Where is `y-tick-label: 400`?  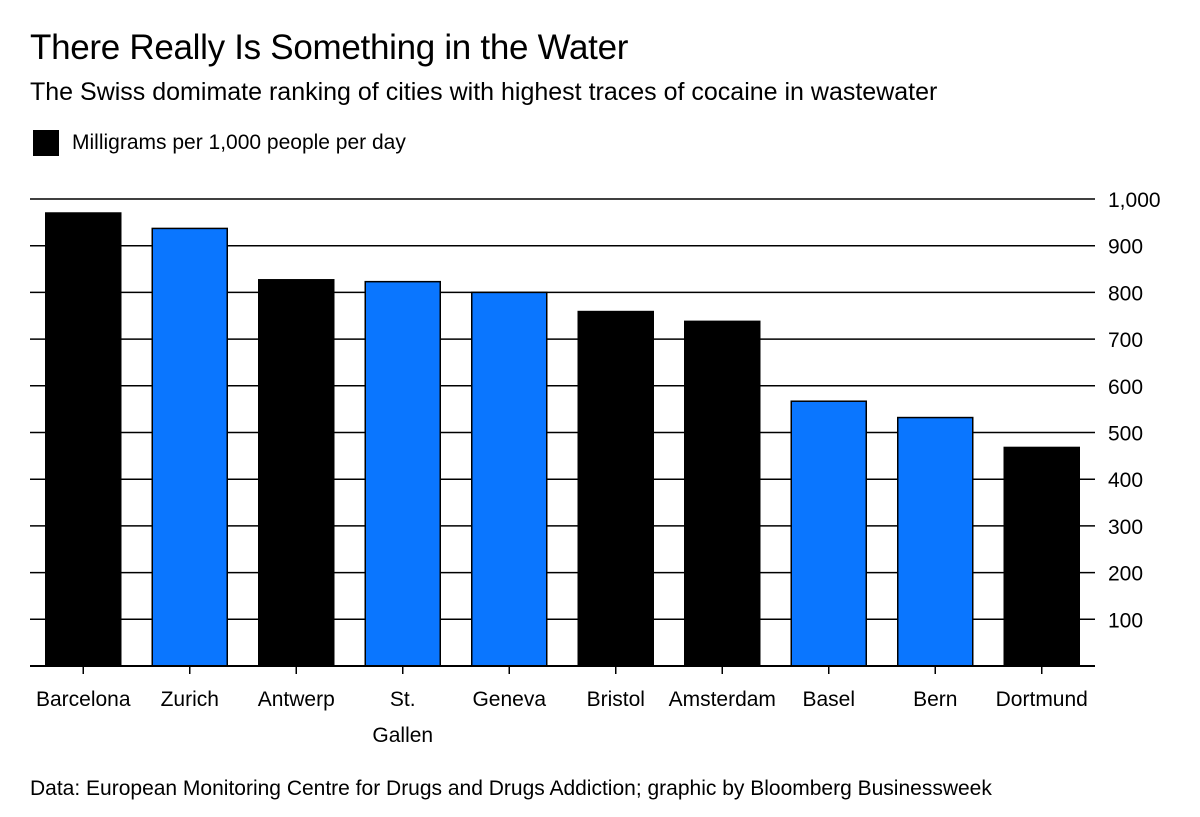 y-tick-label: 400 is located at coordinates (1125, 480).